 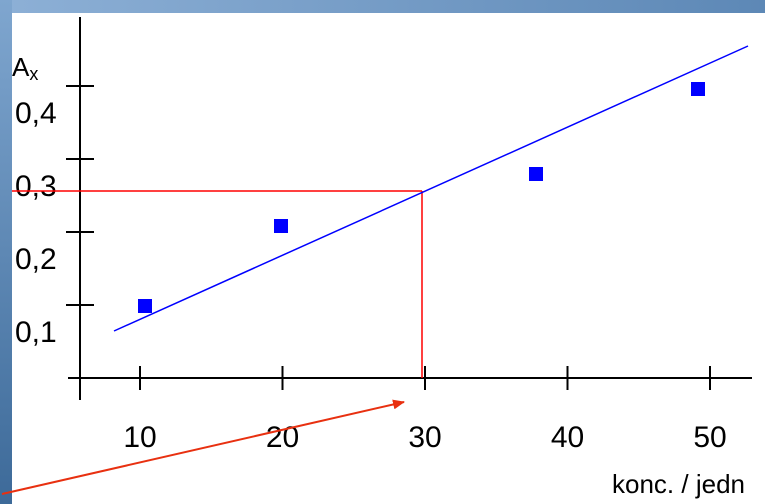 What do you see at coordinates (33, 74) in the screenshot?
I see `y-axis-label-sub: x` at bounding box center [33, 74].